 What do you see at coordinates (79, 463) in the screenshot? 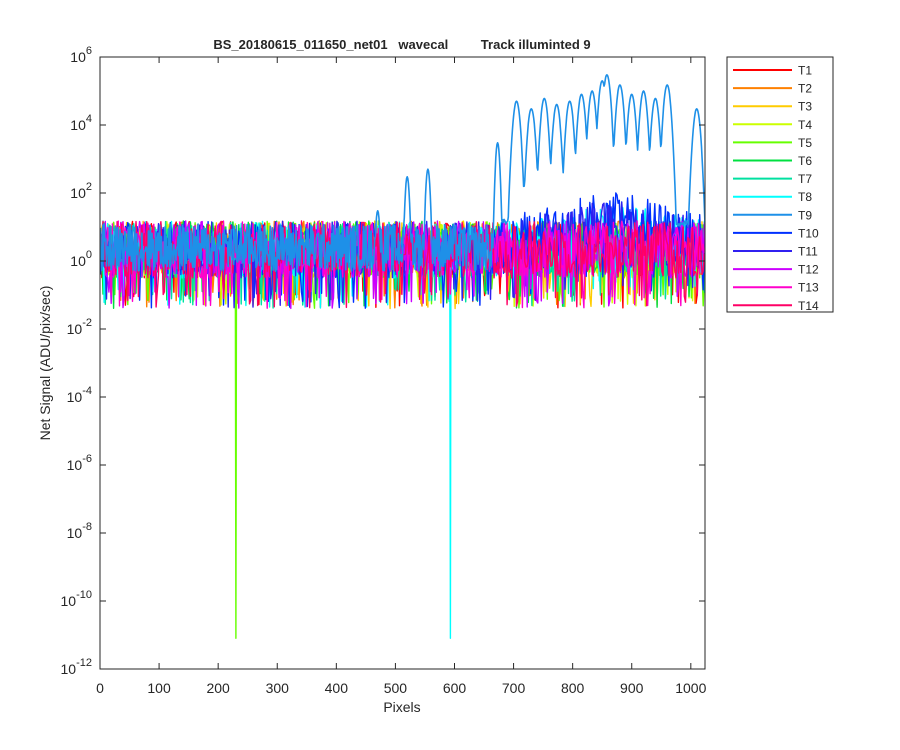
I see `y-tick-label: 10⁻⁶` at bounding box center [79, 463].